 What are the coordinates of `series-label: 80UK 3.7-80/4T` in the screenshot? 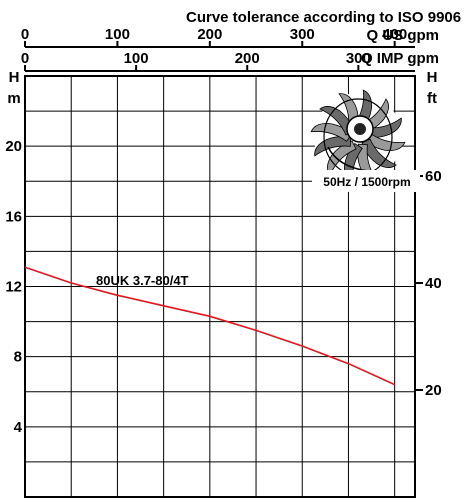 It's located at (142, 280).